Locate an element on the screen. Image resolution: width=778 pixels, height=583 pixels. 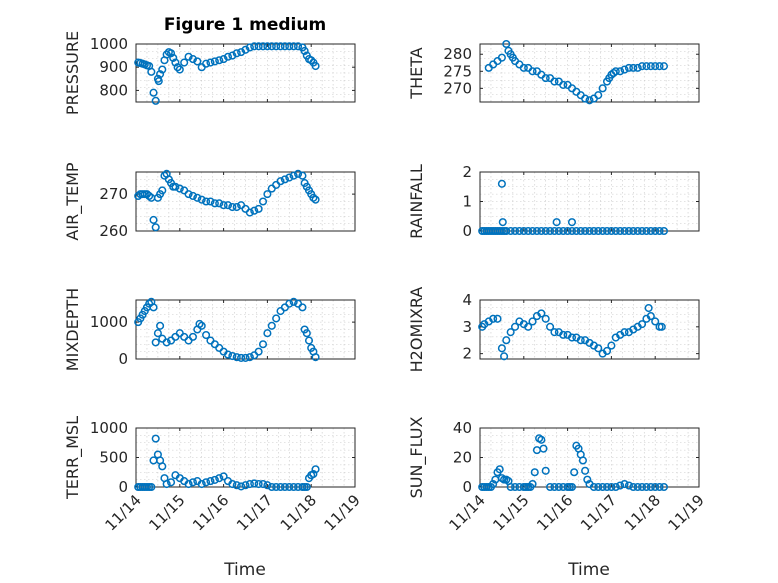
y-axis-label: PRESSURE is located at coordinates (72, 73).